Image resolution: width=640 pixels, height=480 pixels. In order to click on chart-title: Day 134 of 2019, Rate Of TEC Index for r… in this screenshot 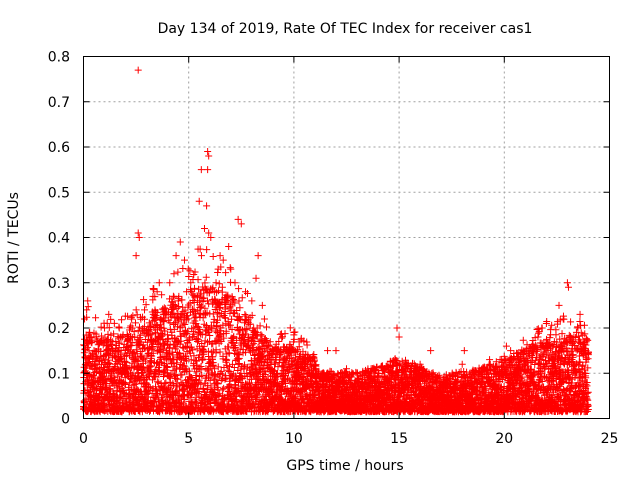, I will do `click(345, 29)`.